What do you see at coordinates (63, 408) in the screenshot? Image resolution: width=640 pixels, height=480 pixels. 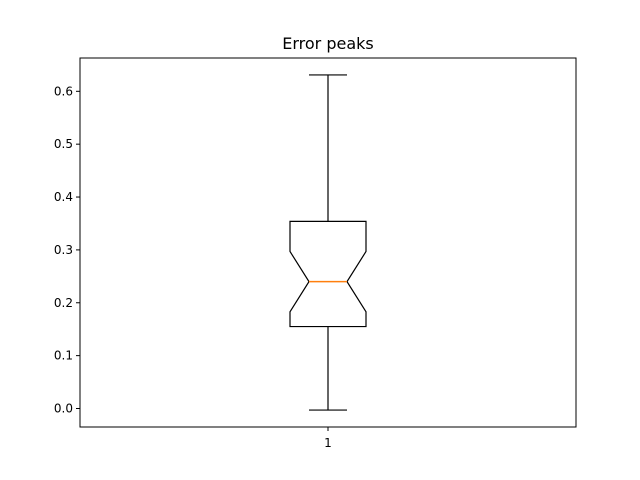 I see `y-tick-label: 0.0` at bounding box center [63, 408].